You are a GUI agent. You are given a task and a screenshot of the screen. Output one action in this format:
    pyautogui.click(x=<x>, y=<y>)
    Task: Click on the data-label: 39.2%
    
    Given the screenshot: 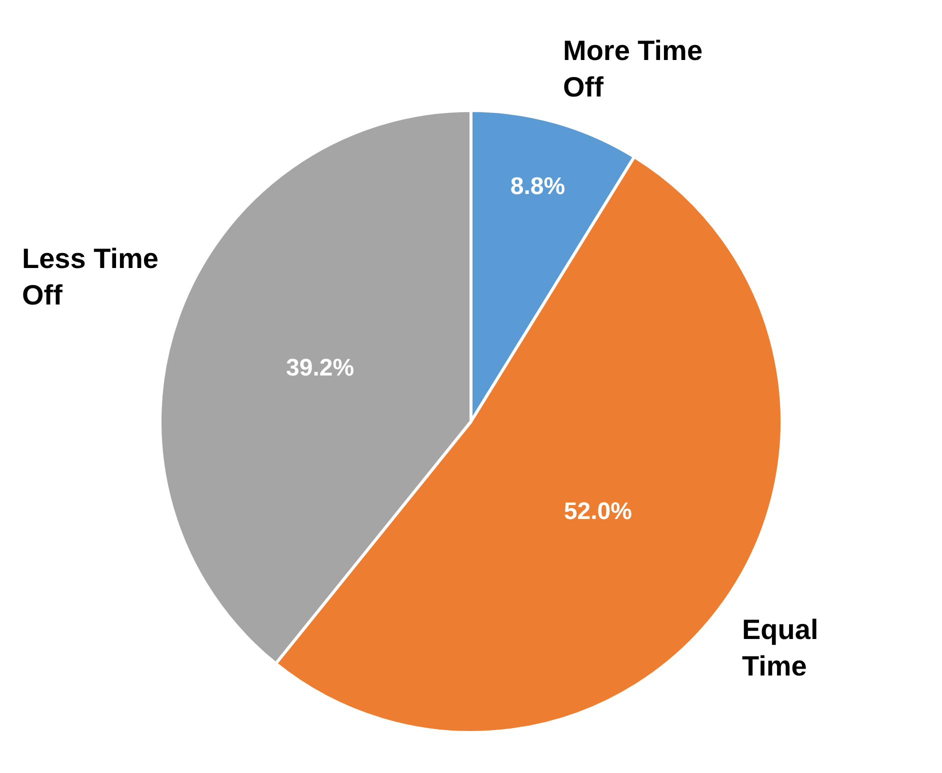 What is the action you would take?
    pyautogui.click(x=320, y=368)
    